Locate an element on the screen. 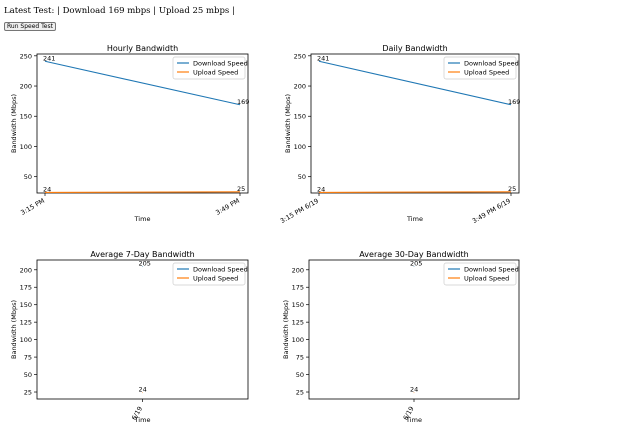 Image resolution: width=640 pixels, height=445 pixels. x-tick-label: 3:15 PM 6/19 is located at coordinates (299, 211).